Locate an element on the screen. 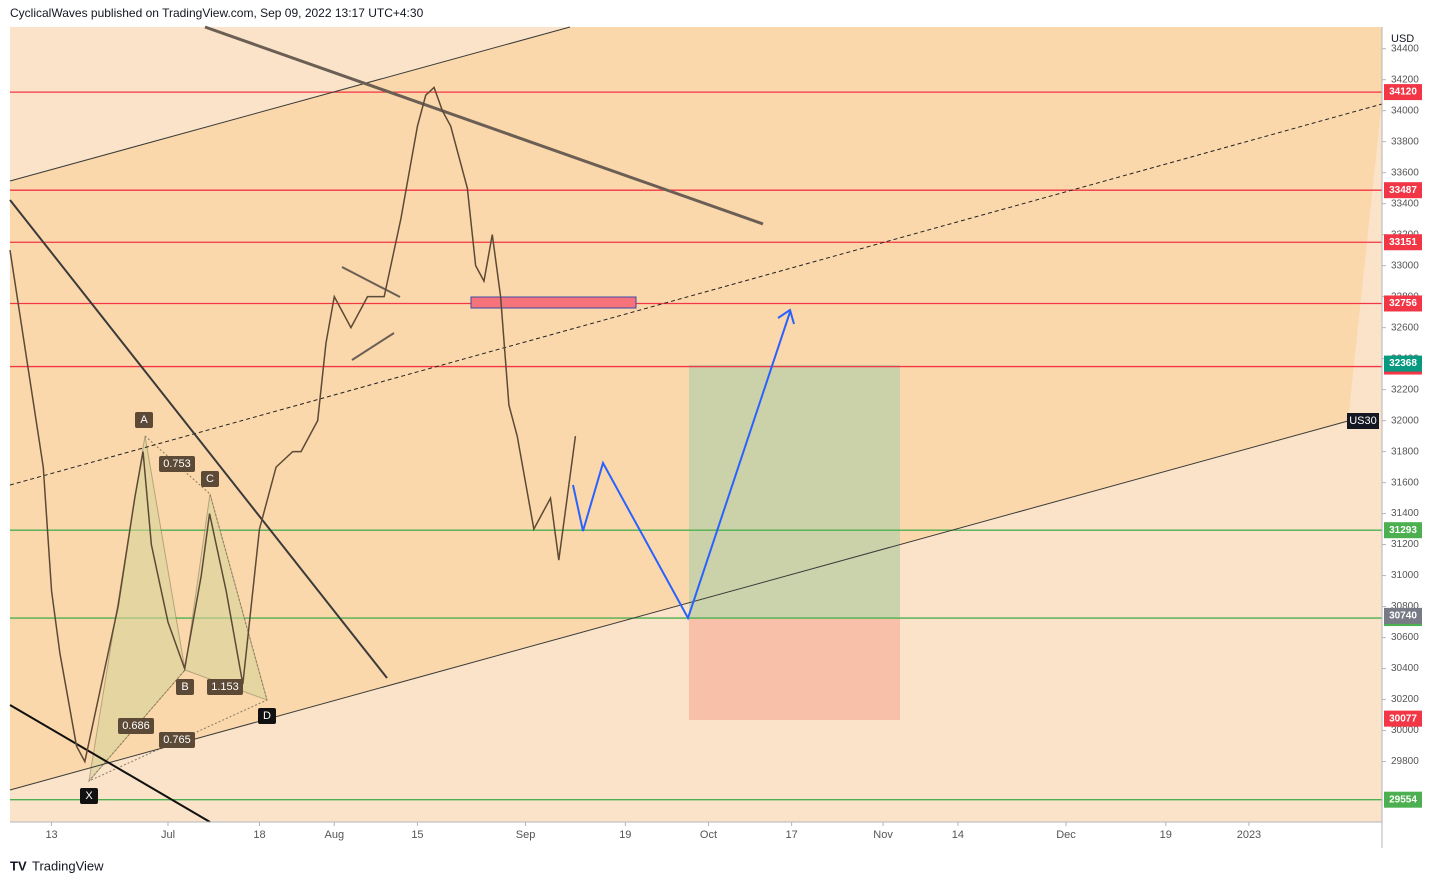 This screenshot has height=889, width=1440. price-badge-label: 32756 is located at coordinates (1403, 303).